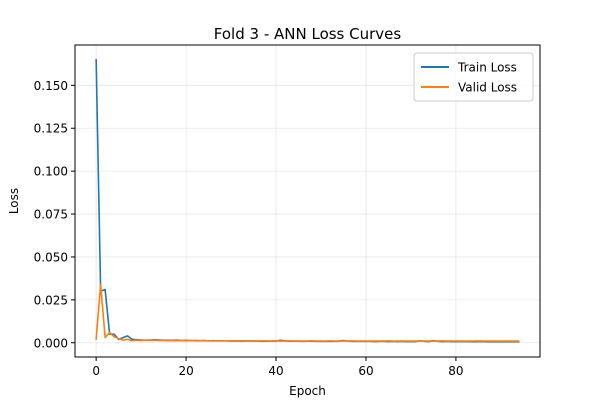 The height and width of the screenshot is (400, 600). What do you see at coordinates (51, 129) in the screenshot?
I see `y-tick-label: 0.125` at bounding box center [51, 129].